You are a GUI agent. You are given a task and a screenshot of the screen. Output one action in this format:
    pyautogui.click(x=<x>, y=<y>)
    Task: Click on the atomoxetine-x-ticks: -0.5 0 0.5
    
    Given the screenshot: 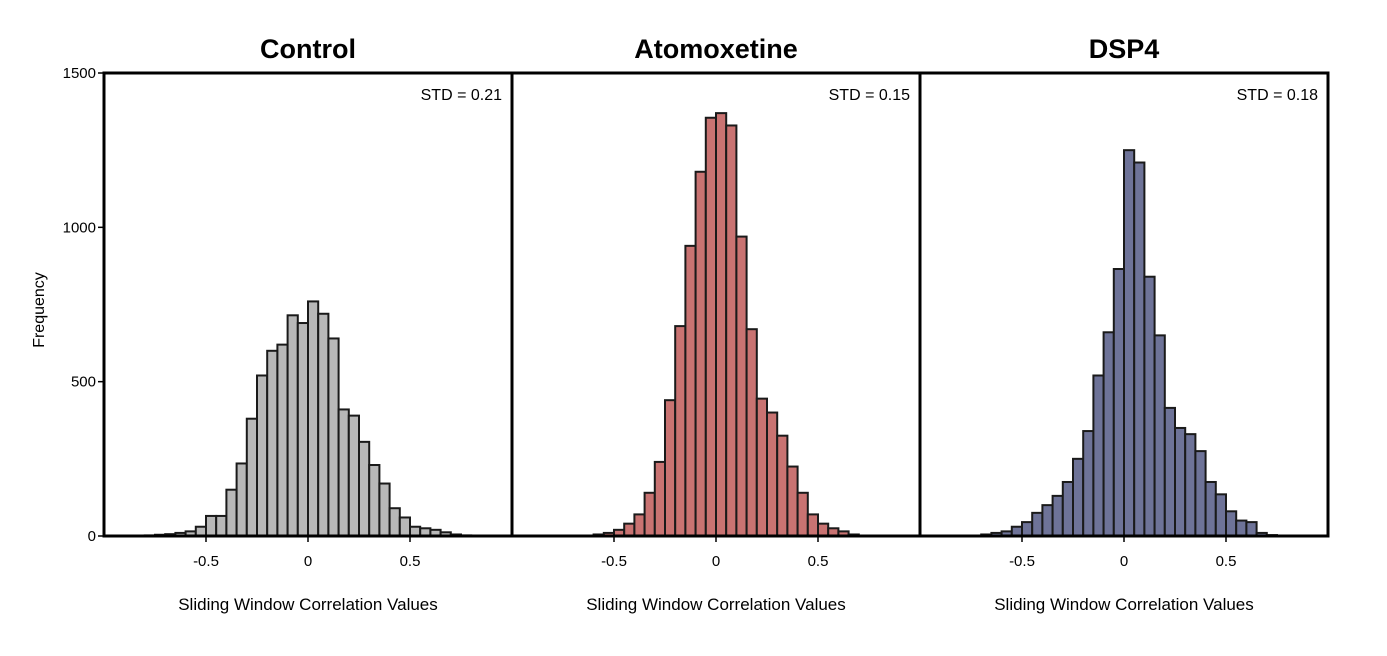 What is the action you would take?
    pyautogui.click(x=714, y=553)
    